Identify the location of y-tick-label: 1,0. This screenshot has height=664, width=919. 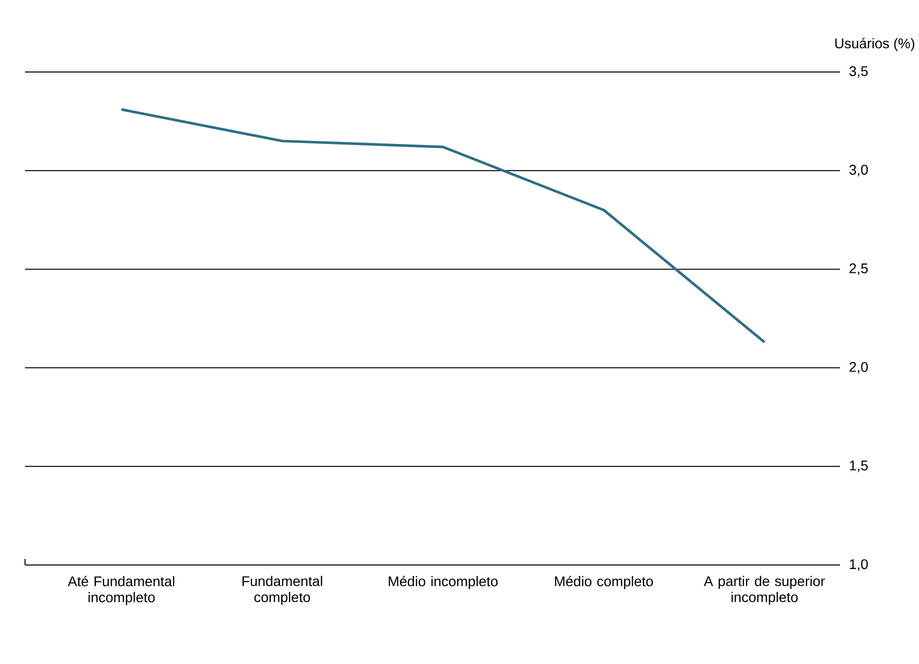
(859, 565).